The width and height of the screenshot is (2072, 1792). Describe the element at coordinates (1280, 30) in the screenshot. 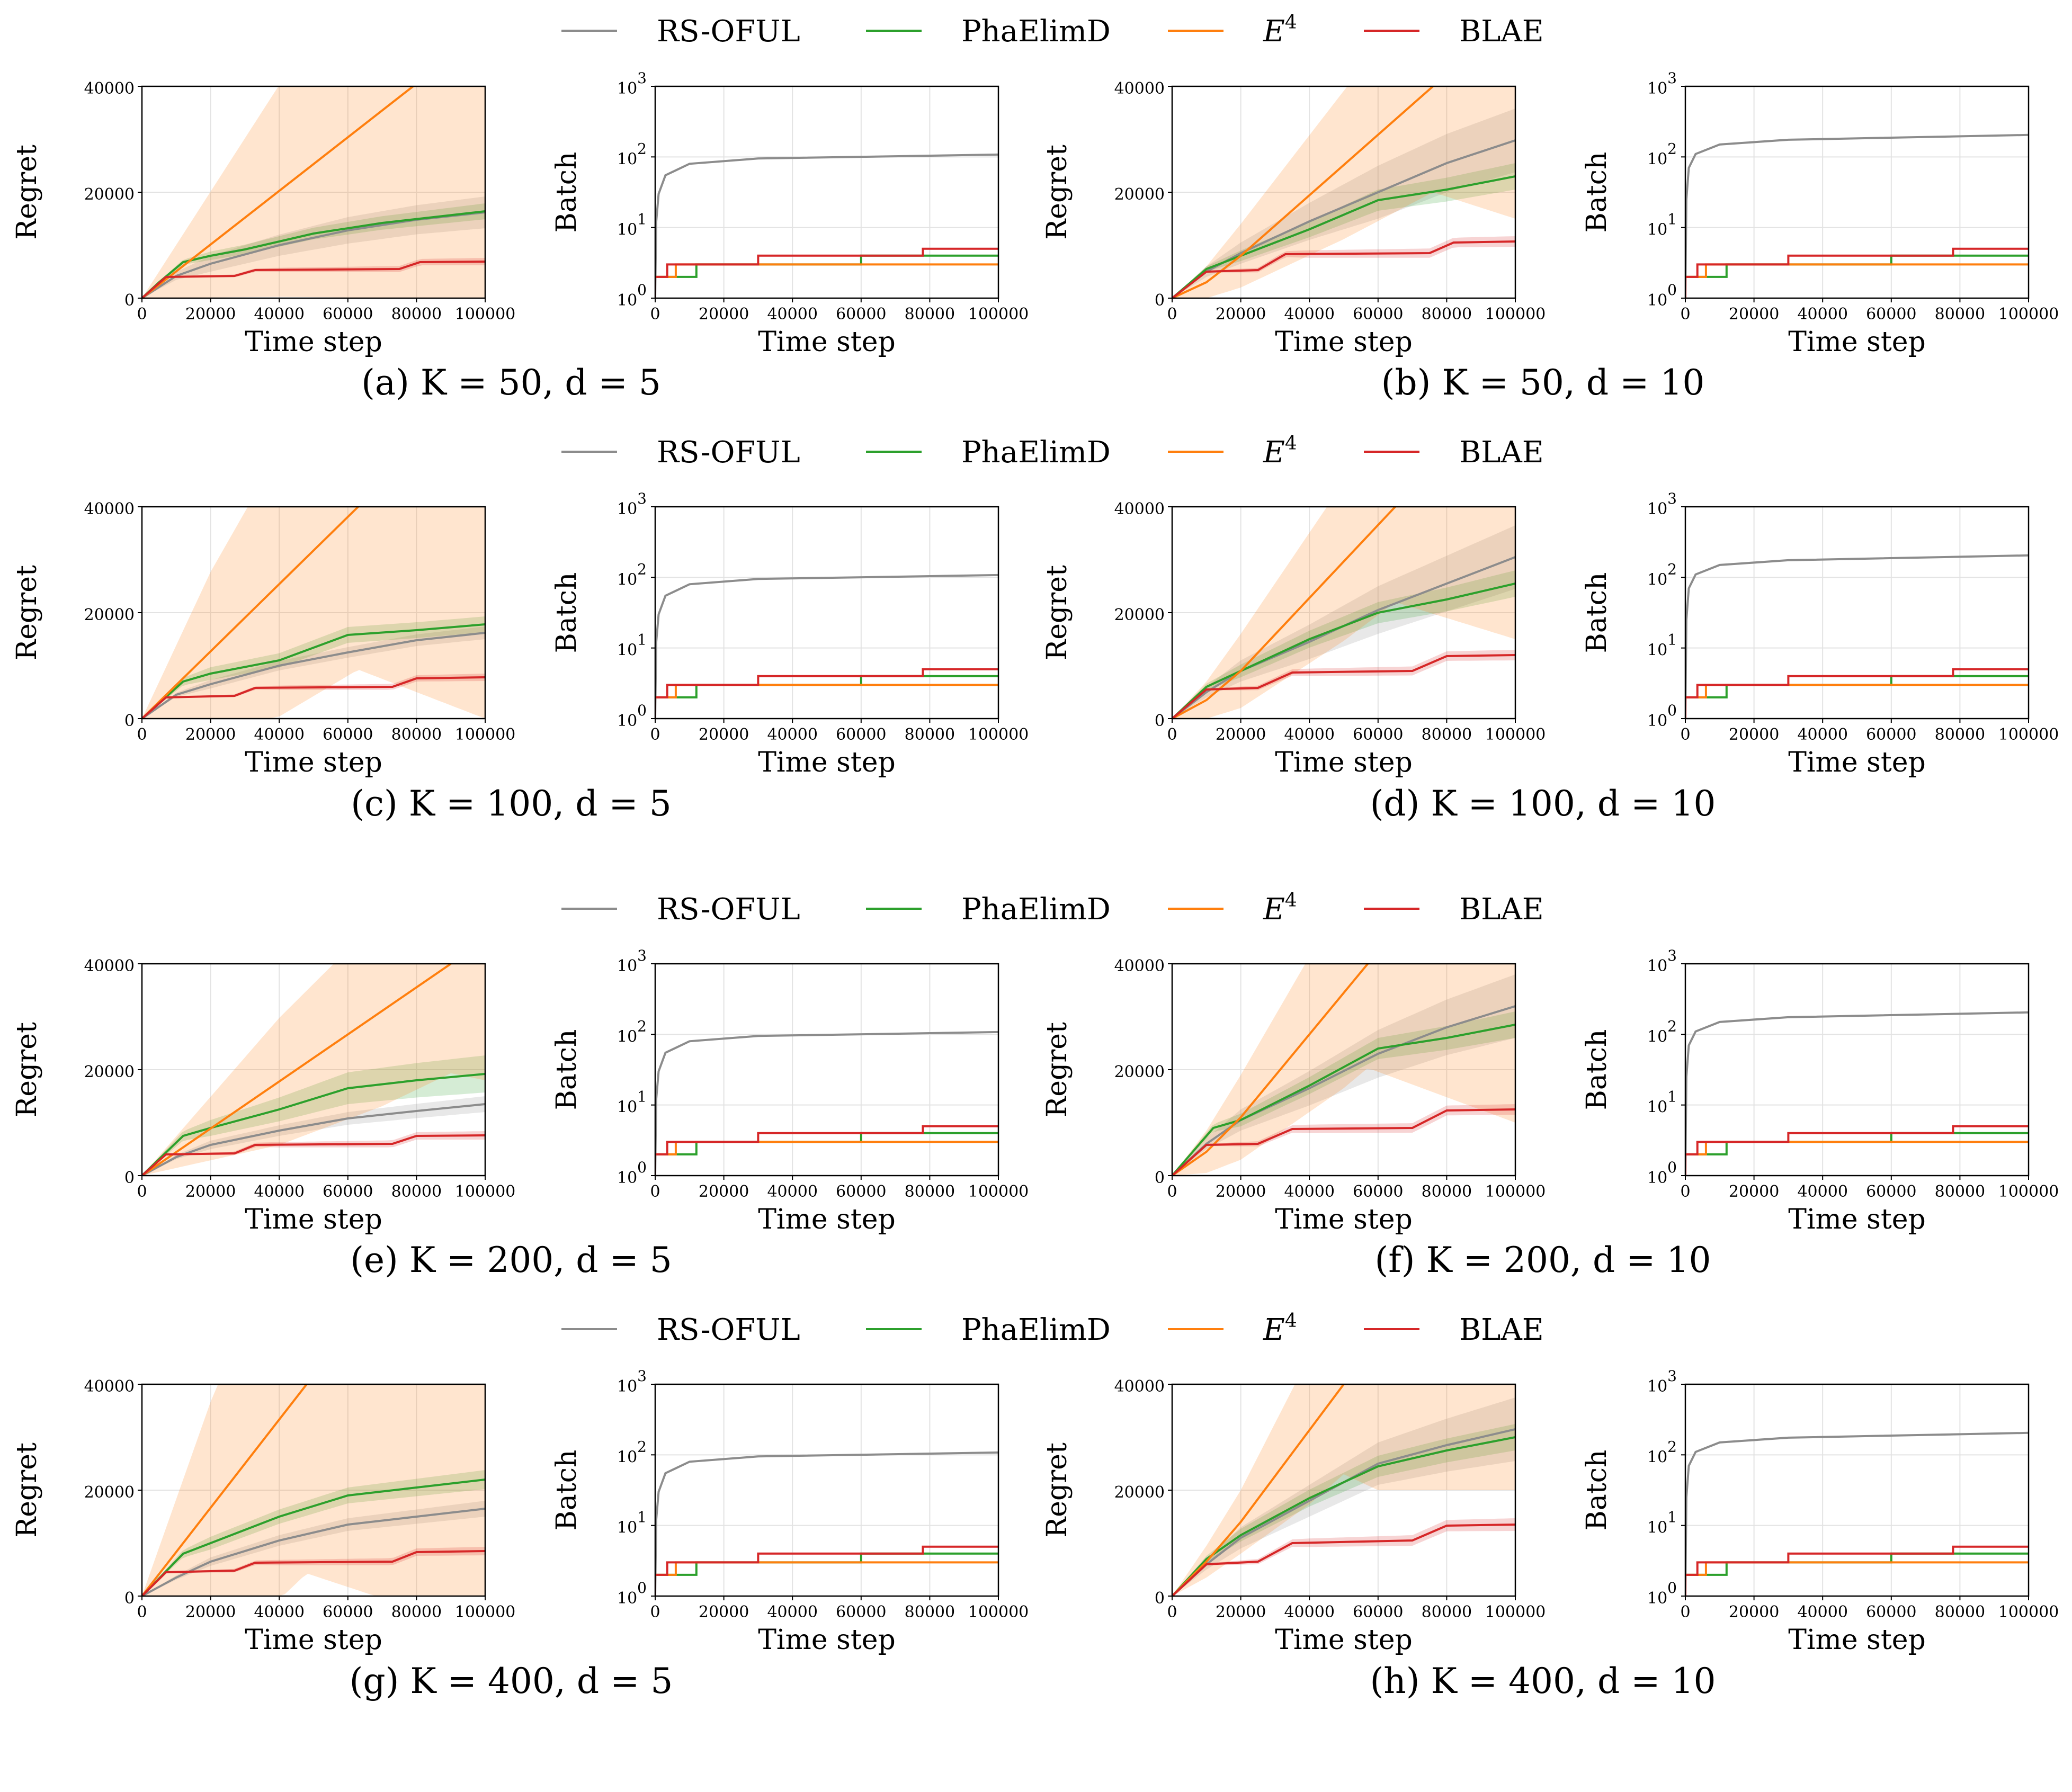

I see `legend-label: E4` at that location.